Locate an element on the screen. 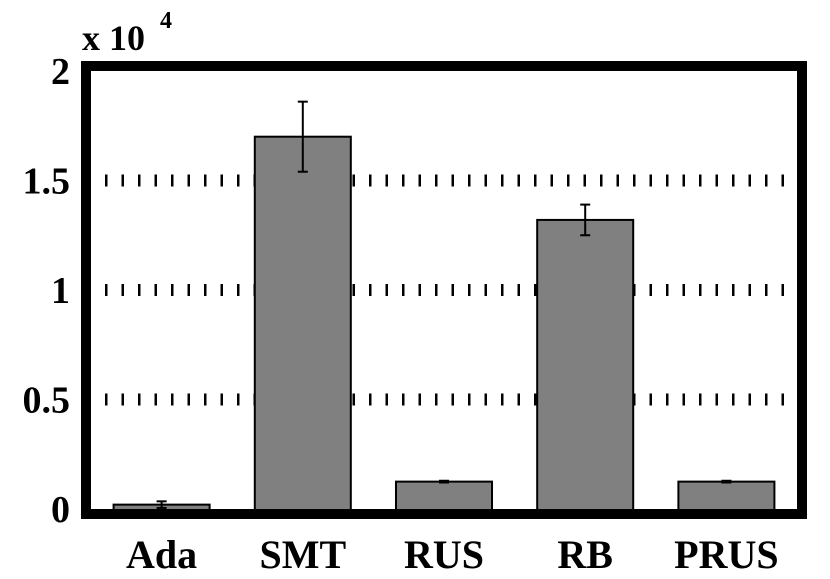 The height and width of the screenshot is (579, 830). y-tick-label: 0.5 is located at coordinates (47, 401).